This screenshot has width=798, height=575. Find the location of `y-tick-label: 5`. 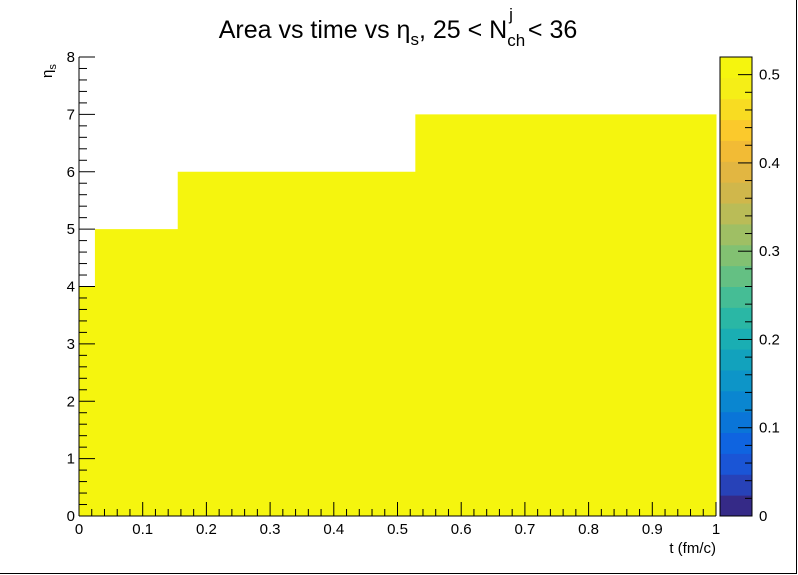

y-tick-label: 5 is located at coordinates (71, 229).